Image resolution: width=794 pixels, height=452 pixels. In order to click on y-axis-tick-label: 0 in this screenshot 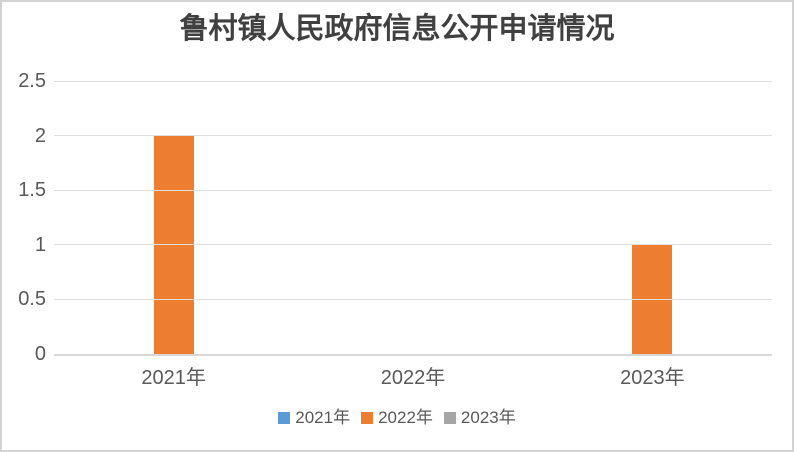, I will do `click(40, 354)`.